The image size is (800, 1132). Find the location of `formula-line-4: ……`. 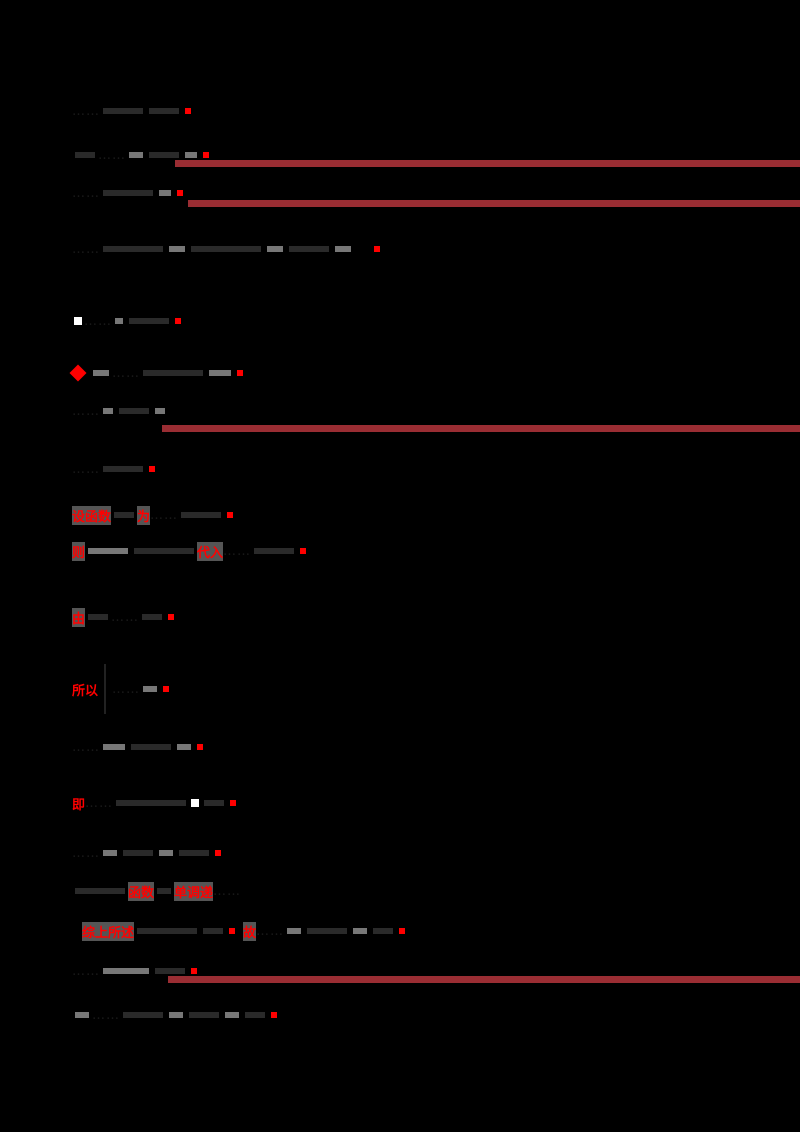

formula-line-4: …… is located at coordinates (226, 249).